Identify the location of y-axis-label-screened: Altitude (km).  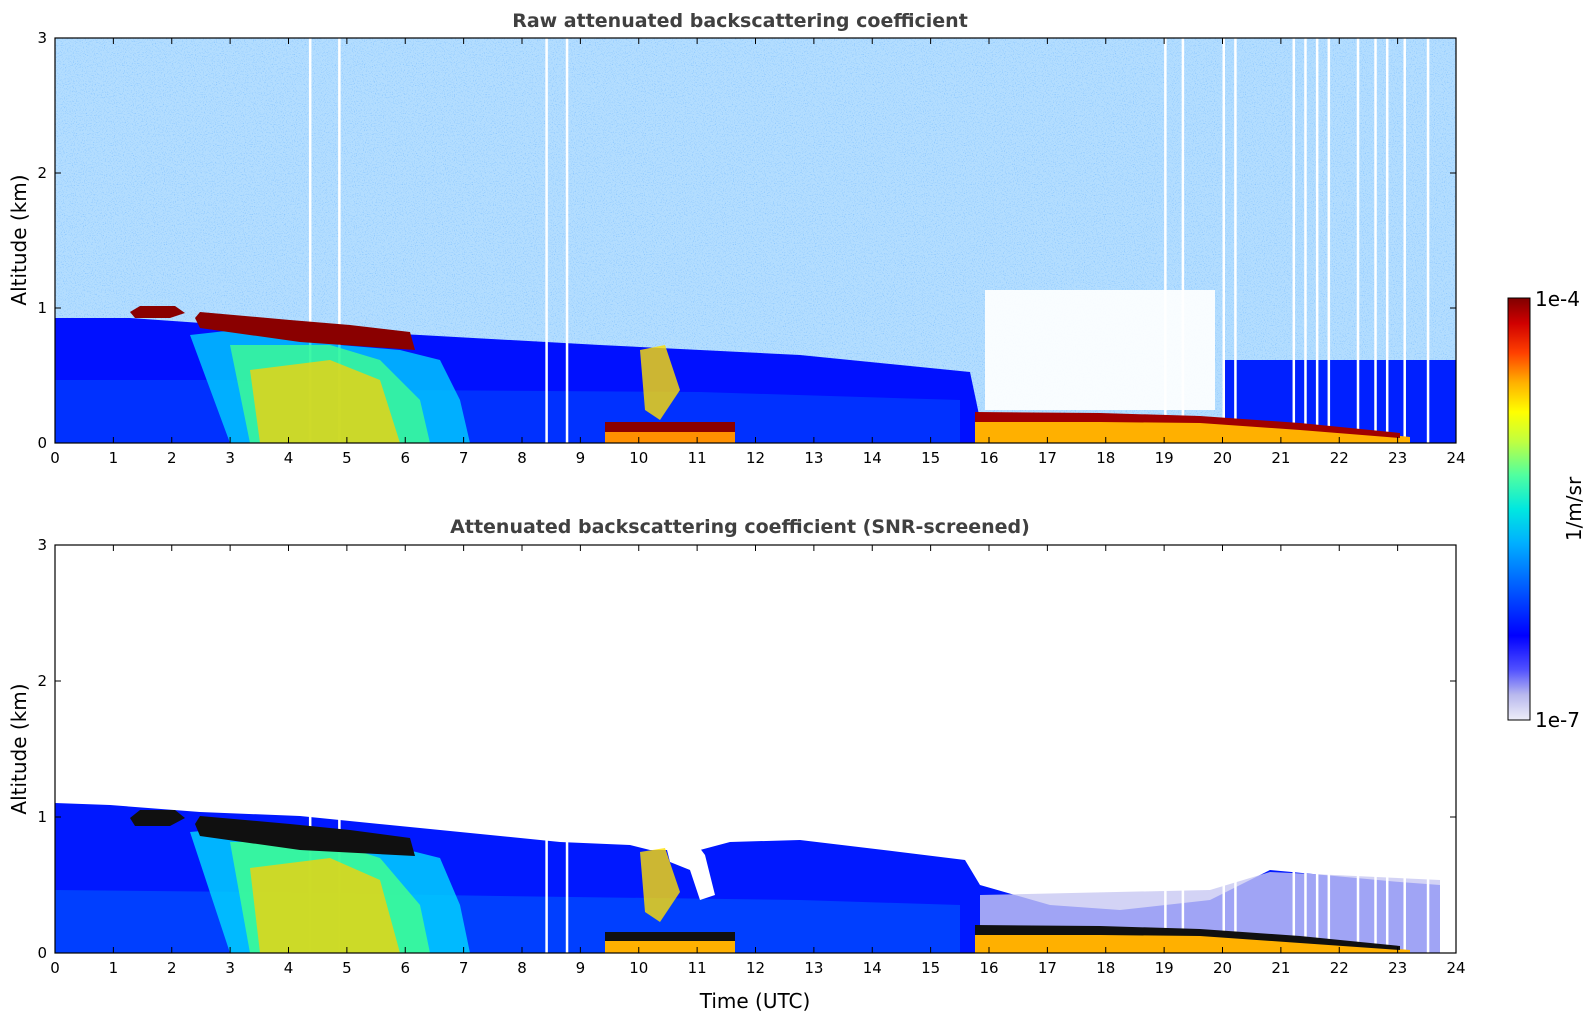
(19, 748).